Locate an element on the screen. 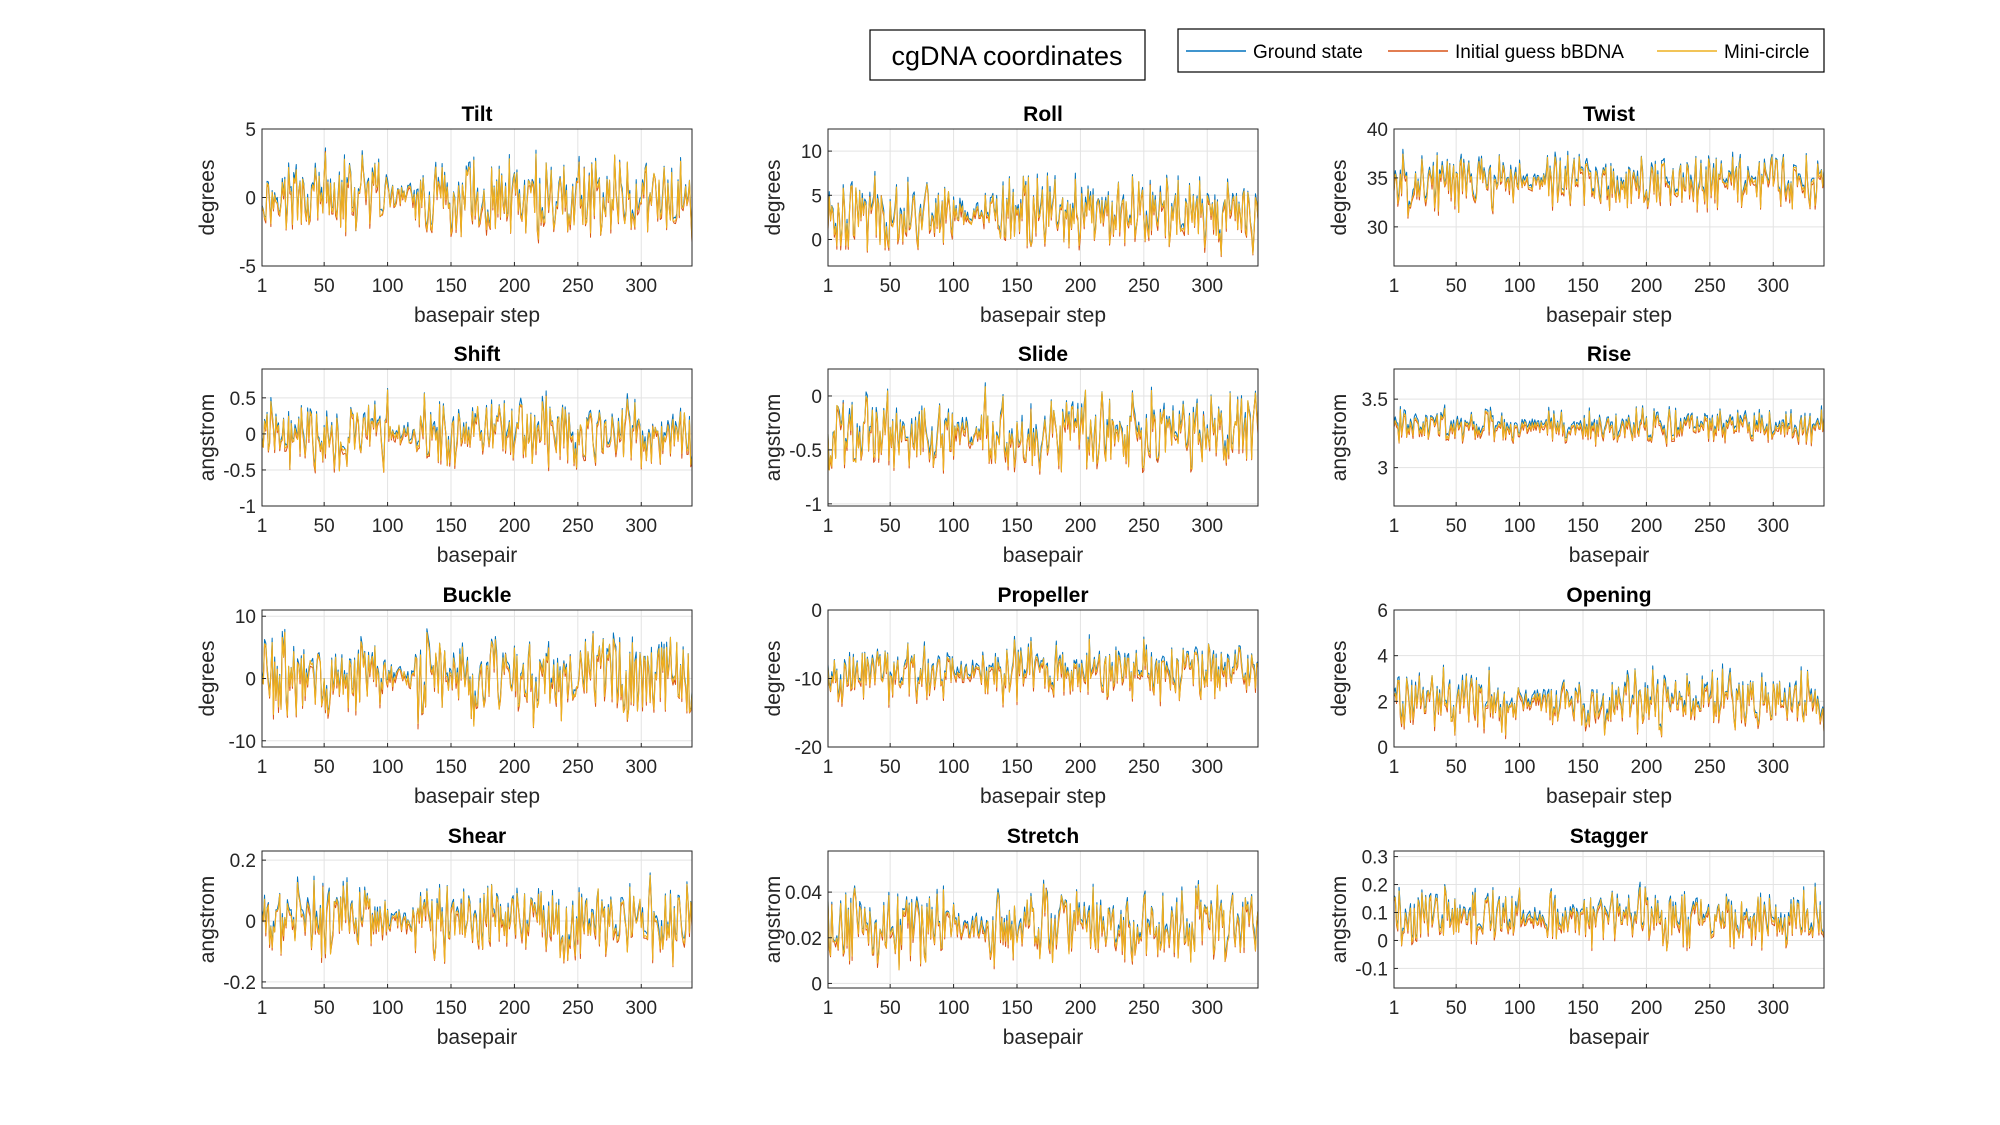 The image size is (2000, 1125). y-tick-label: -0.2 is located at coordinates (239, 983).